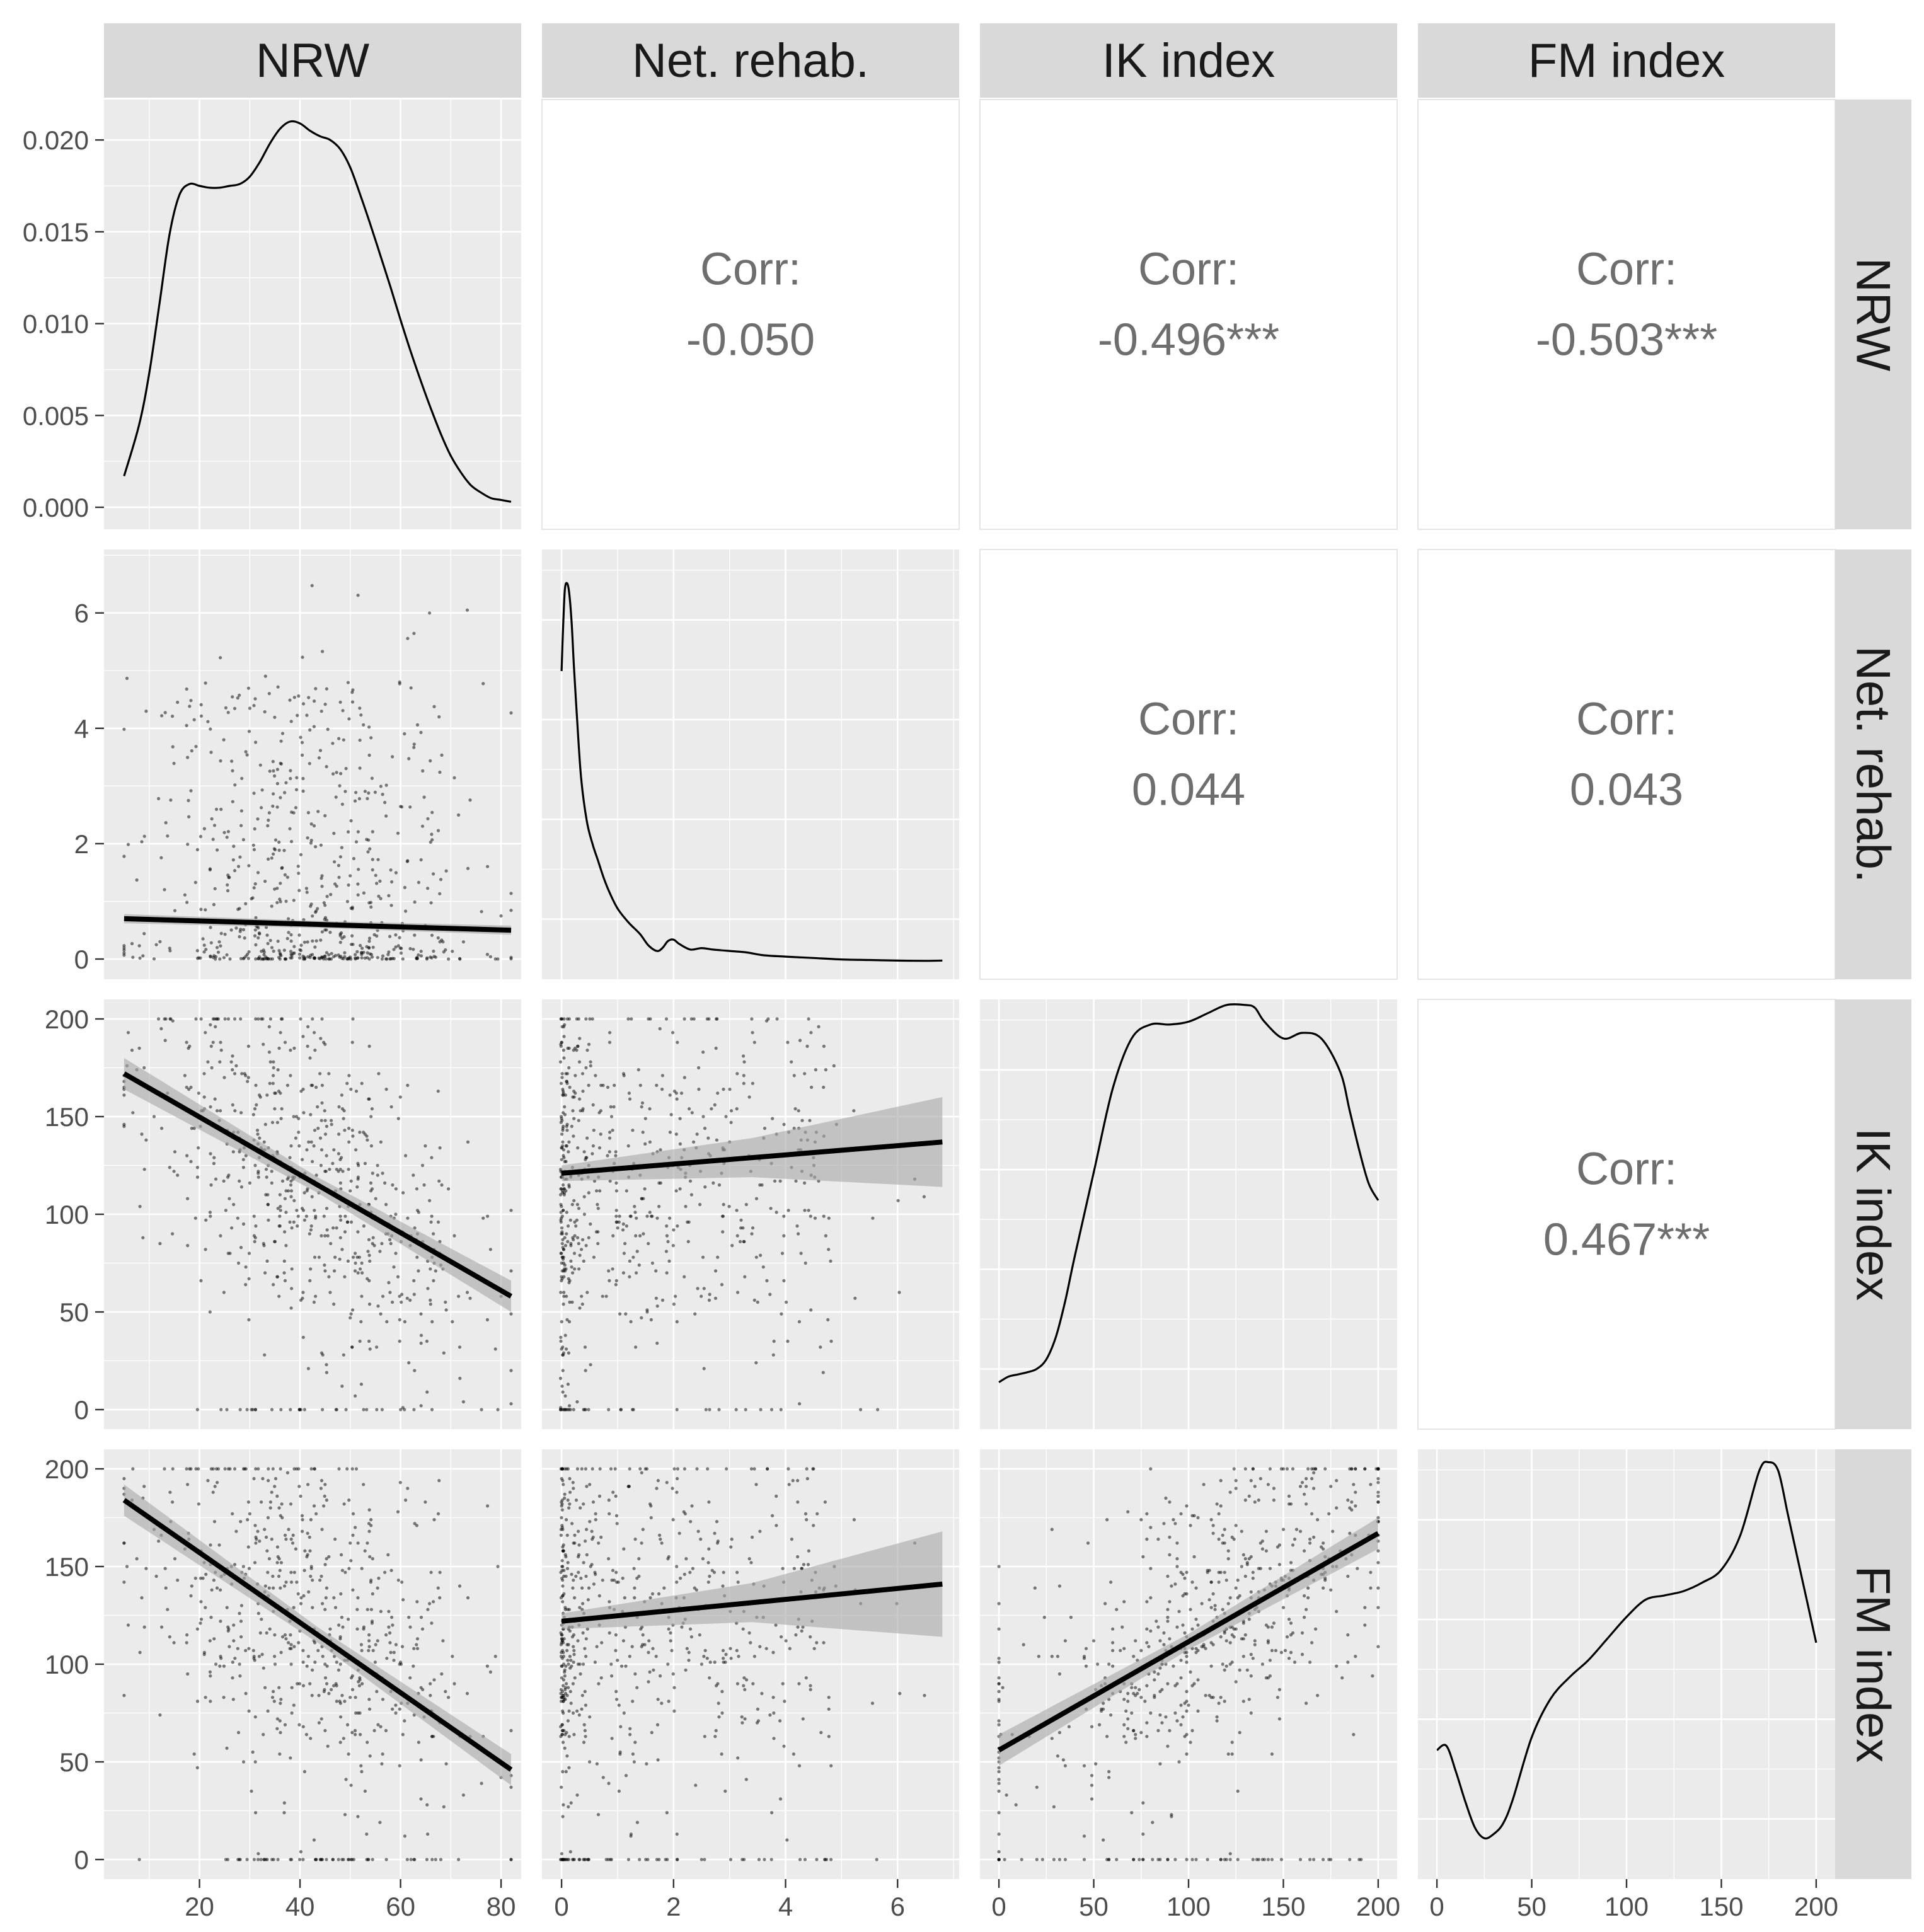 The height and width of the screenshot is (1932, 1924). What do you see at coordinates (317, 1214) in the screenshot?
I see `scatter-points` at bounding box center [317, 1214].